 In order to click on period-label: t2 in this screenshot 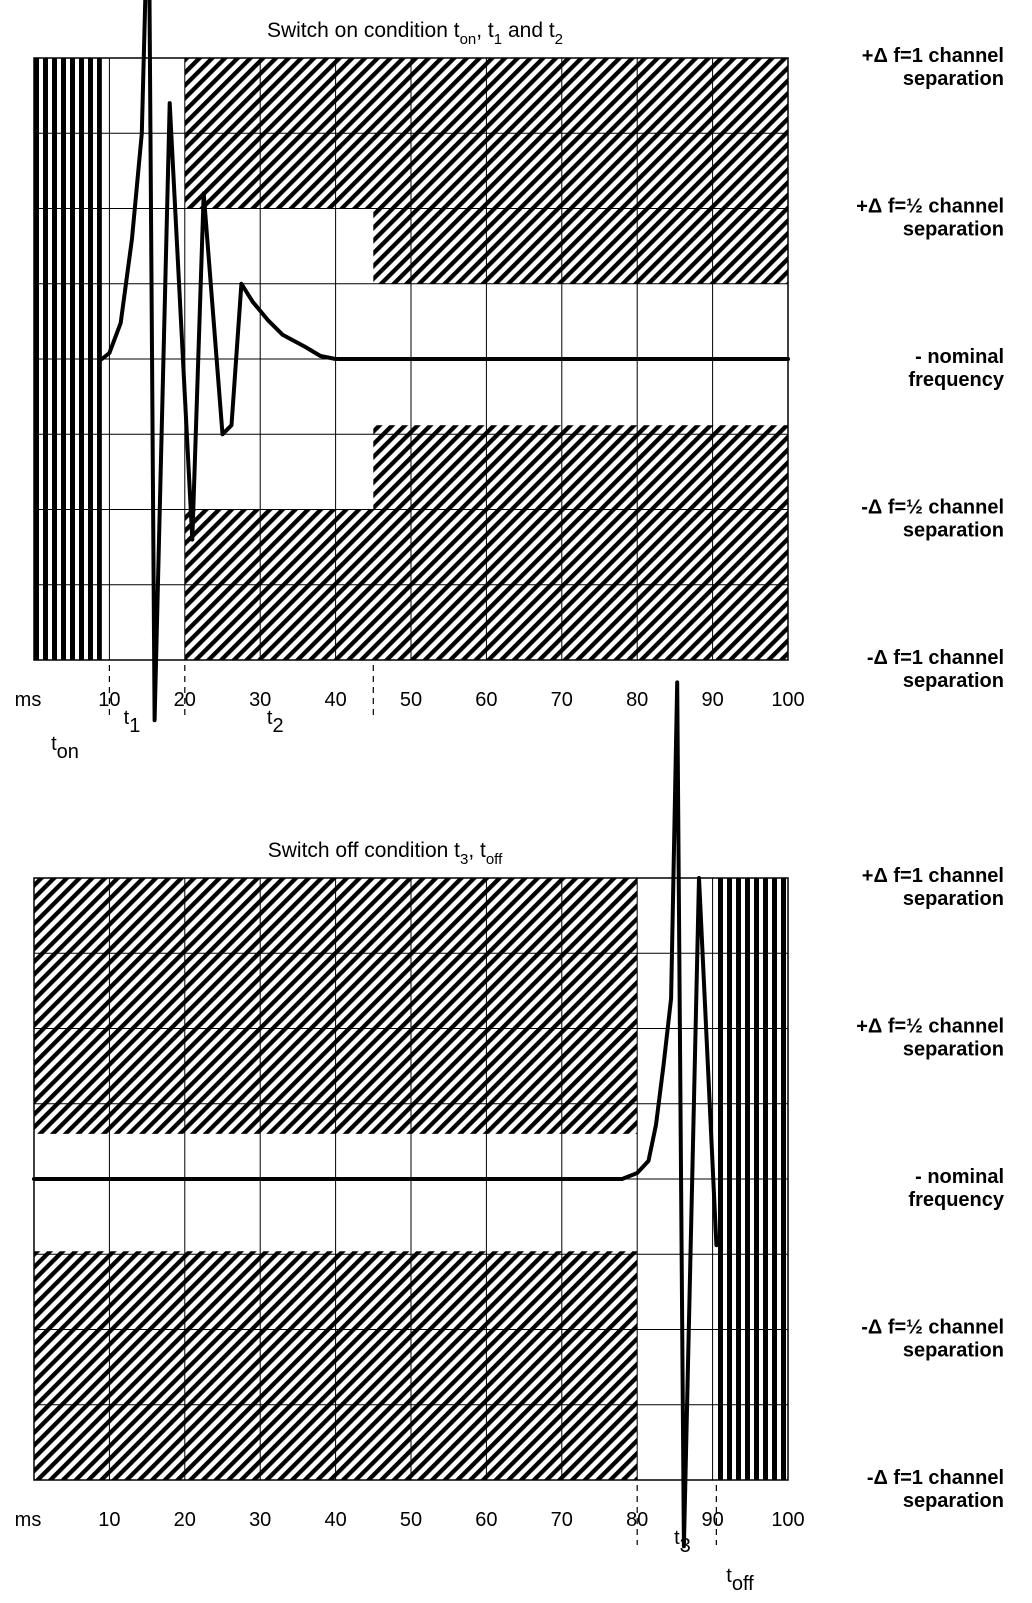, I will do `click(275, 722)`.